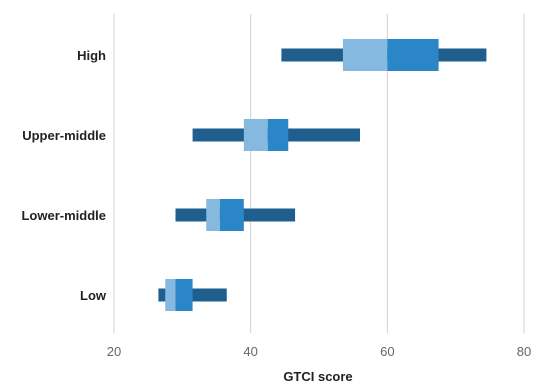 The width and height of the screenshot is (536, 387). Describe the element at coordinates (319, 351) in the screenshot. I see `x-tick-labels: 20 40 60 80` at that location.